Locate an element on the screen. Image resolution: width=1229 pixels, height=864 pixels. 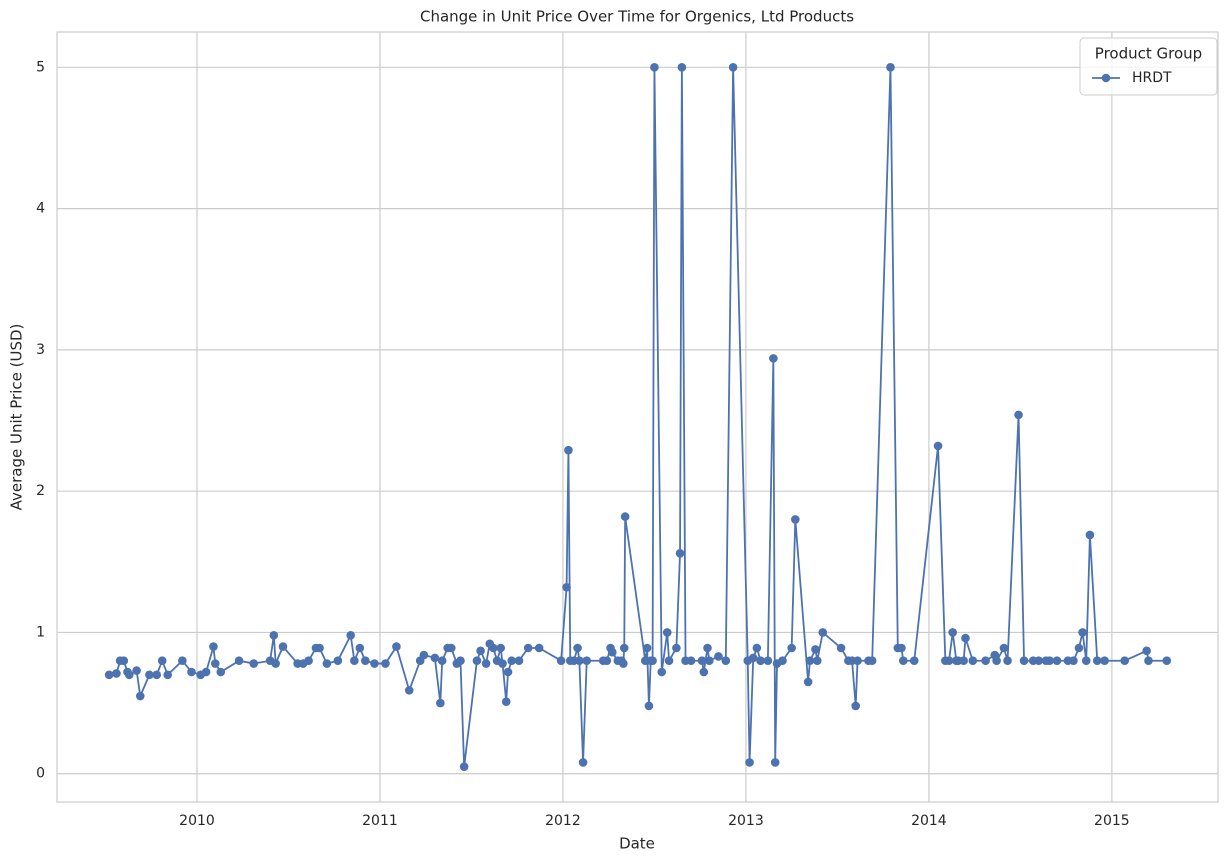
x-tick-label: 2014 is located at coordinates (929, 821).